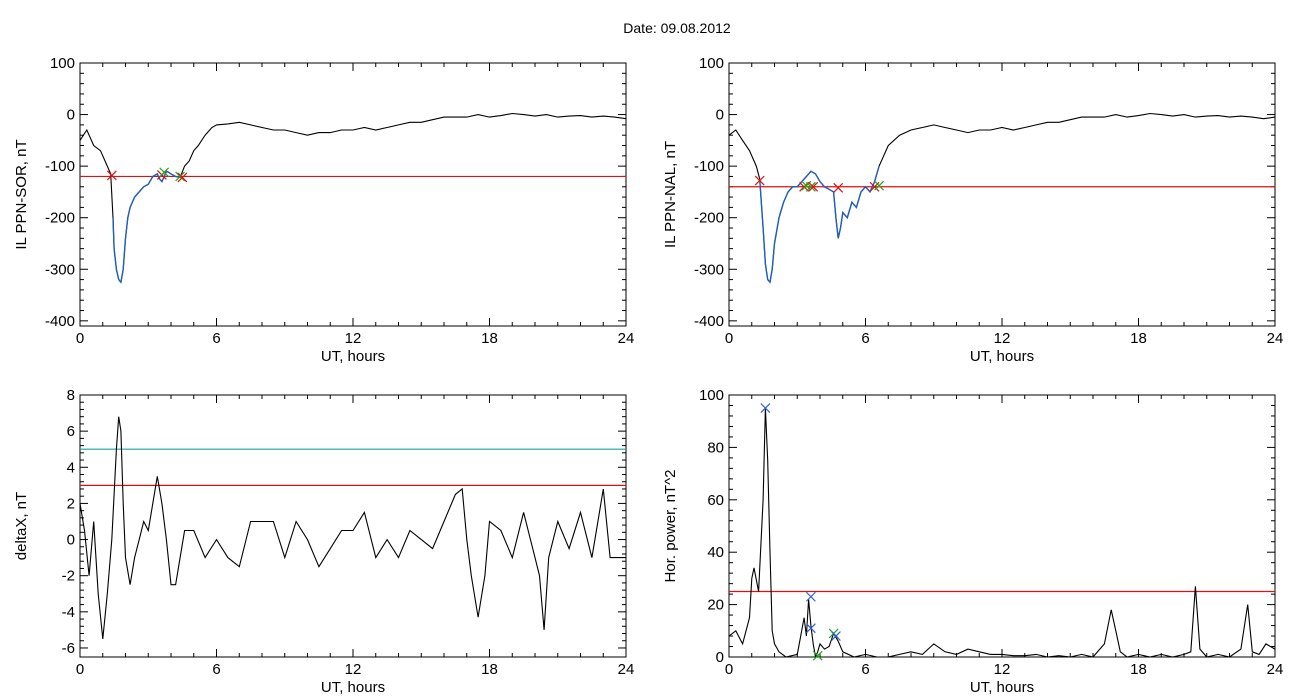 This screenshot has height=700, width=1300. Describe the element at coordinates (715, 447) in the screenshot. I see `y-tick-label: 80` at that location.